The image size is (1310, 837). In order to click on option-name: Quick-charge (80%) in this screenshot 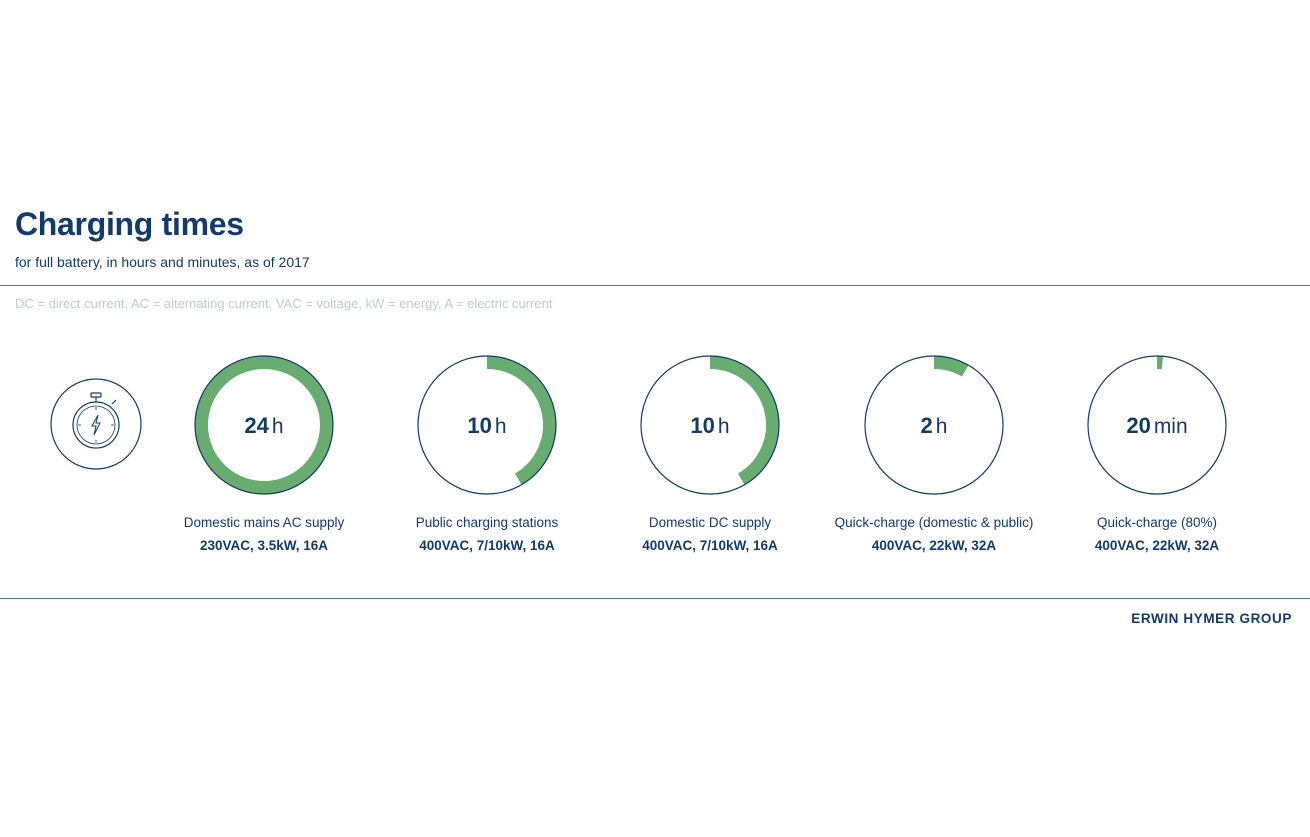, I will do `click(1157, 522)`.